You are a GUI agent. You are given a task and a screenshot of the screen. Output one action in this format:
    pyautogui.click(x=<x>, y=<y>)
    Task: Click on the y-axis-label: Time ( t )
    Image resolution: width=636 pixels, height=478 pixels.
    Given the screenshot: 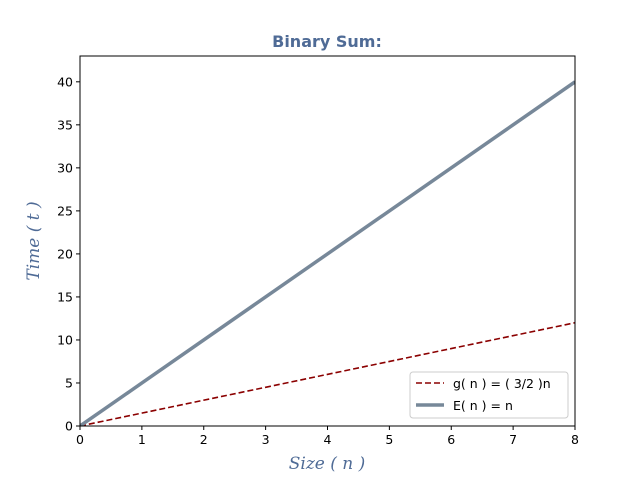 What is the action you would take?
    pyautogui.click(x=34, y=240)
    